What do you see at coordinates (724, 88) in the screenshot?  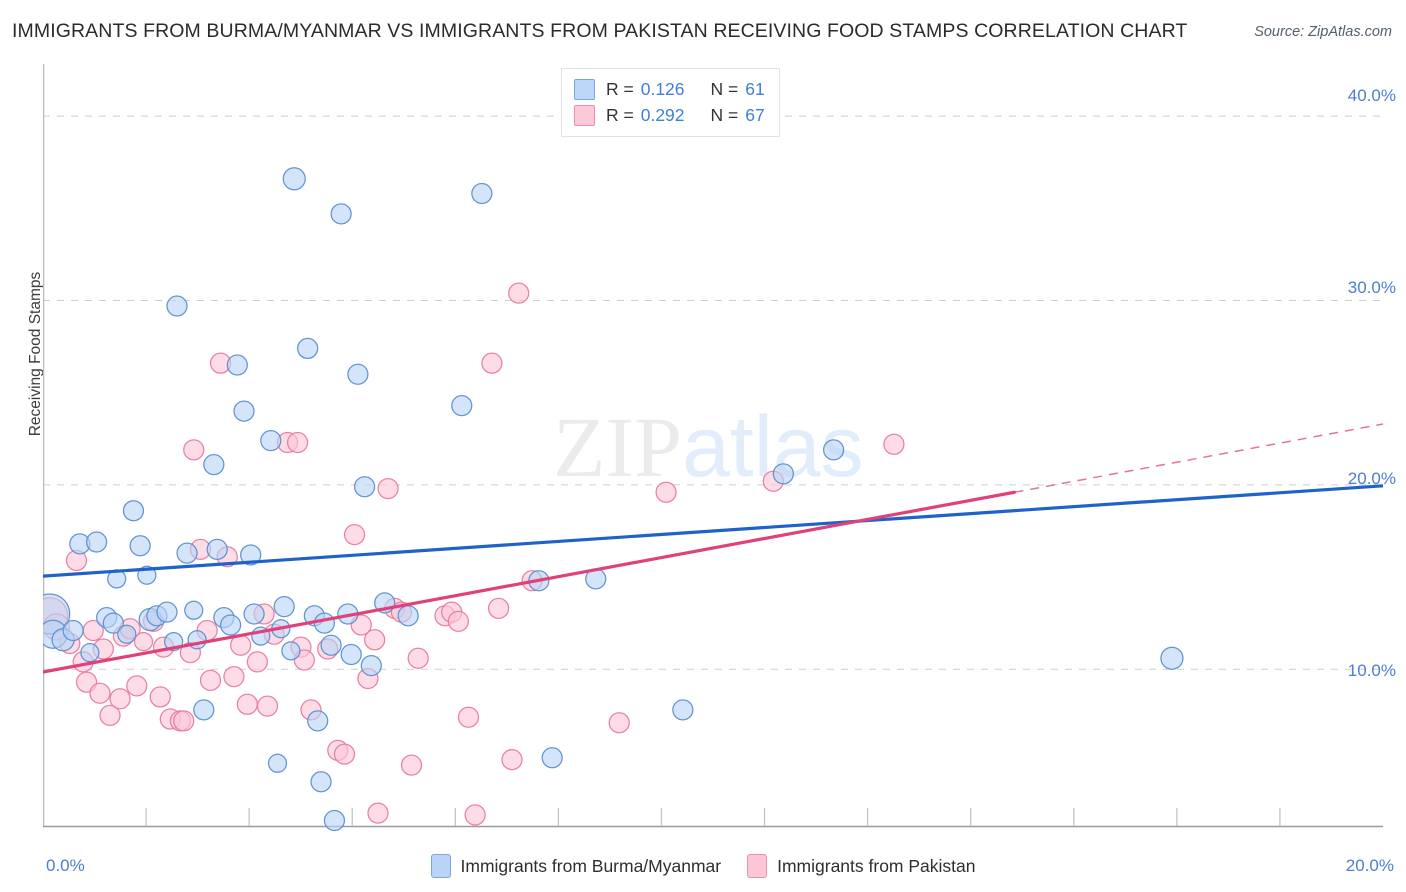 I see `stats-n-key-burma: N =` at bounding box center [724, 88].